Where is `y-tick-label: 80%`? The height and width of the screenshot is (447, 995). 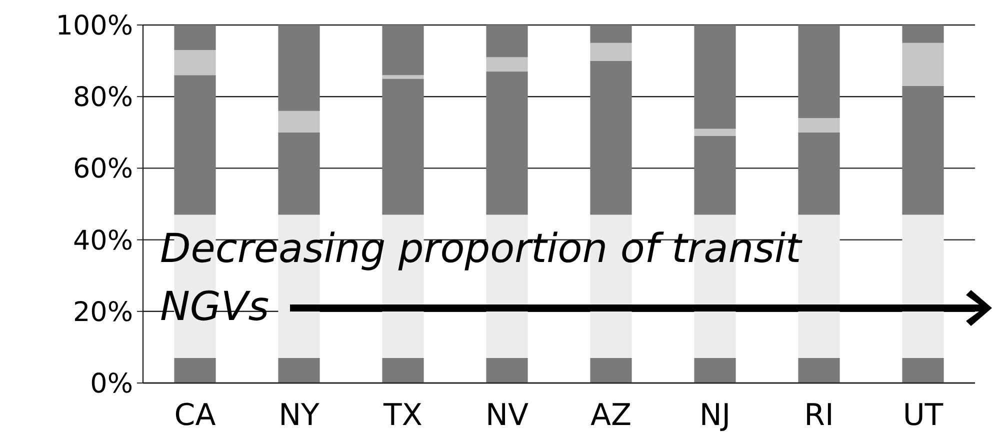
y-tick-label: 80% is located at coordinates (102, 98).